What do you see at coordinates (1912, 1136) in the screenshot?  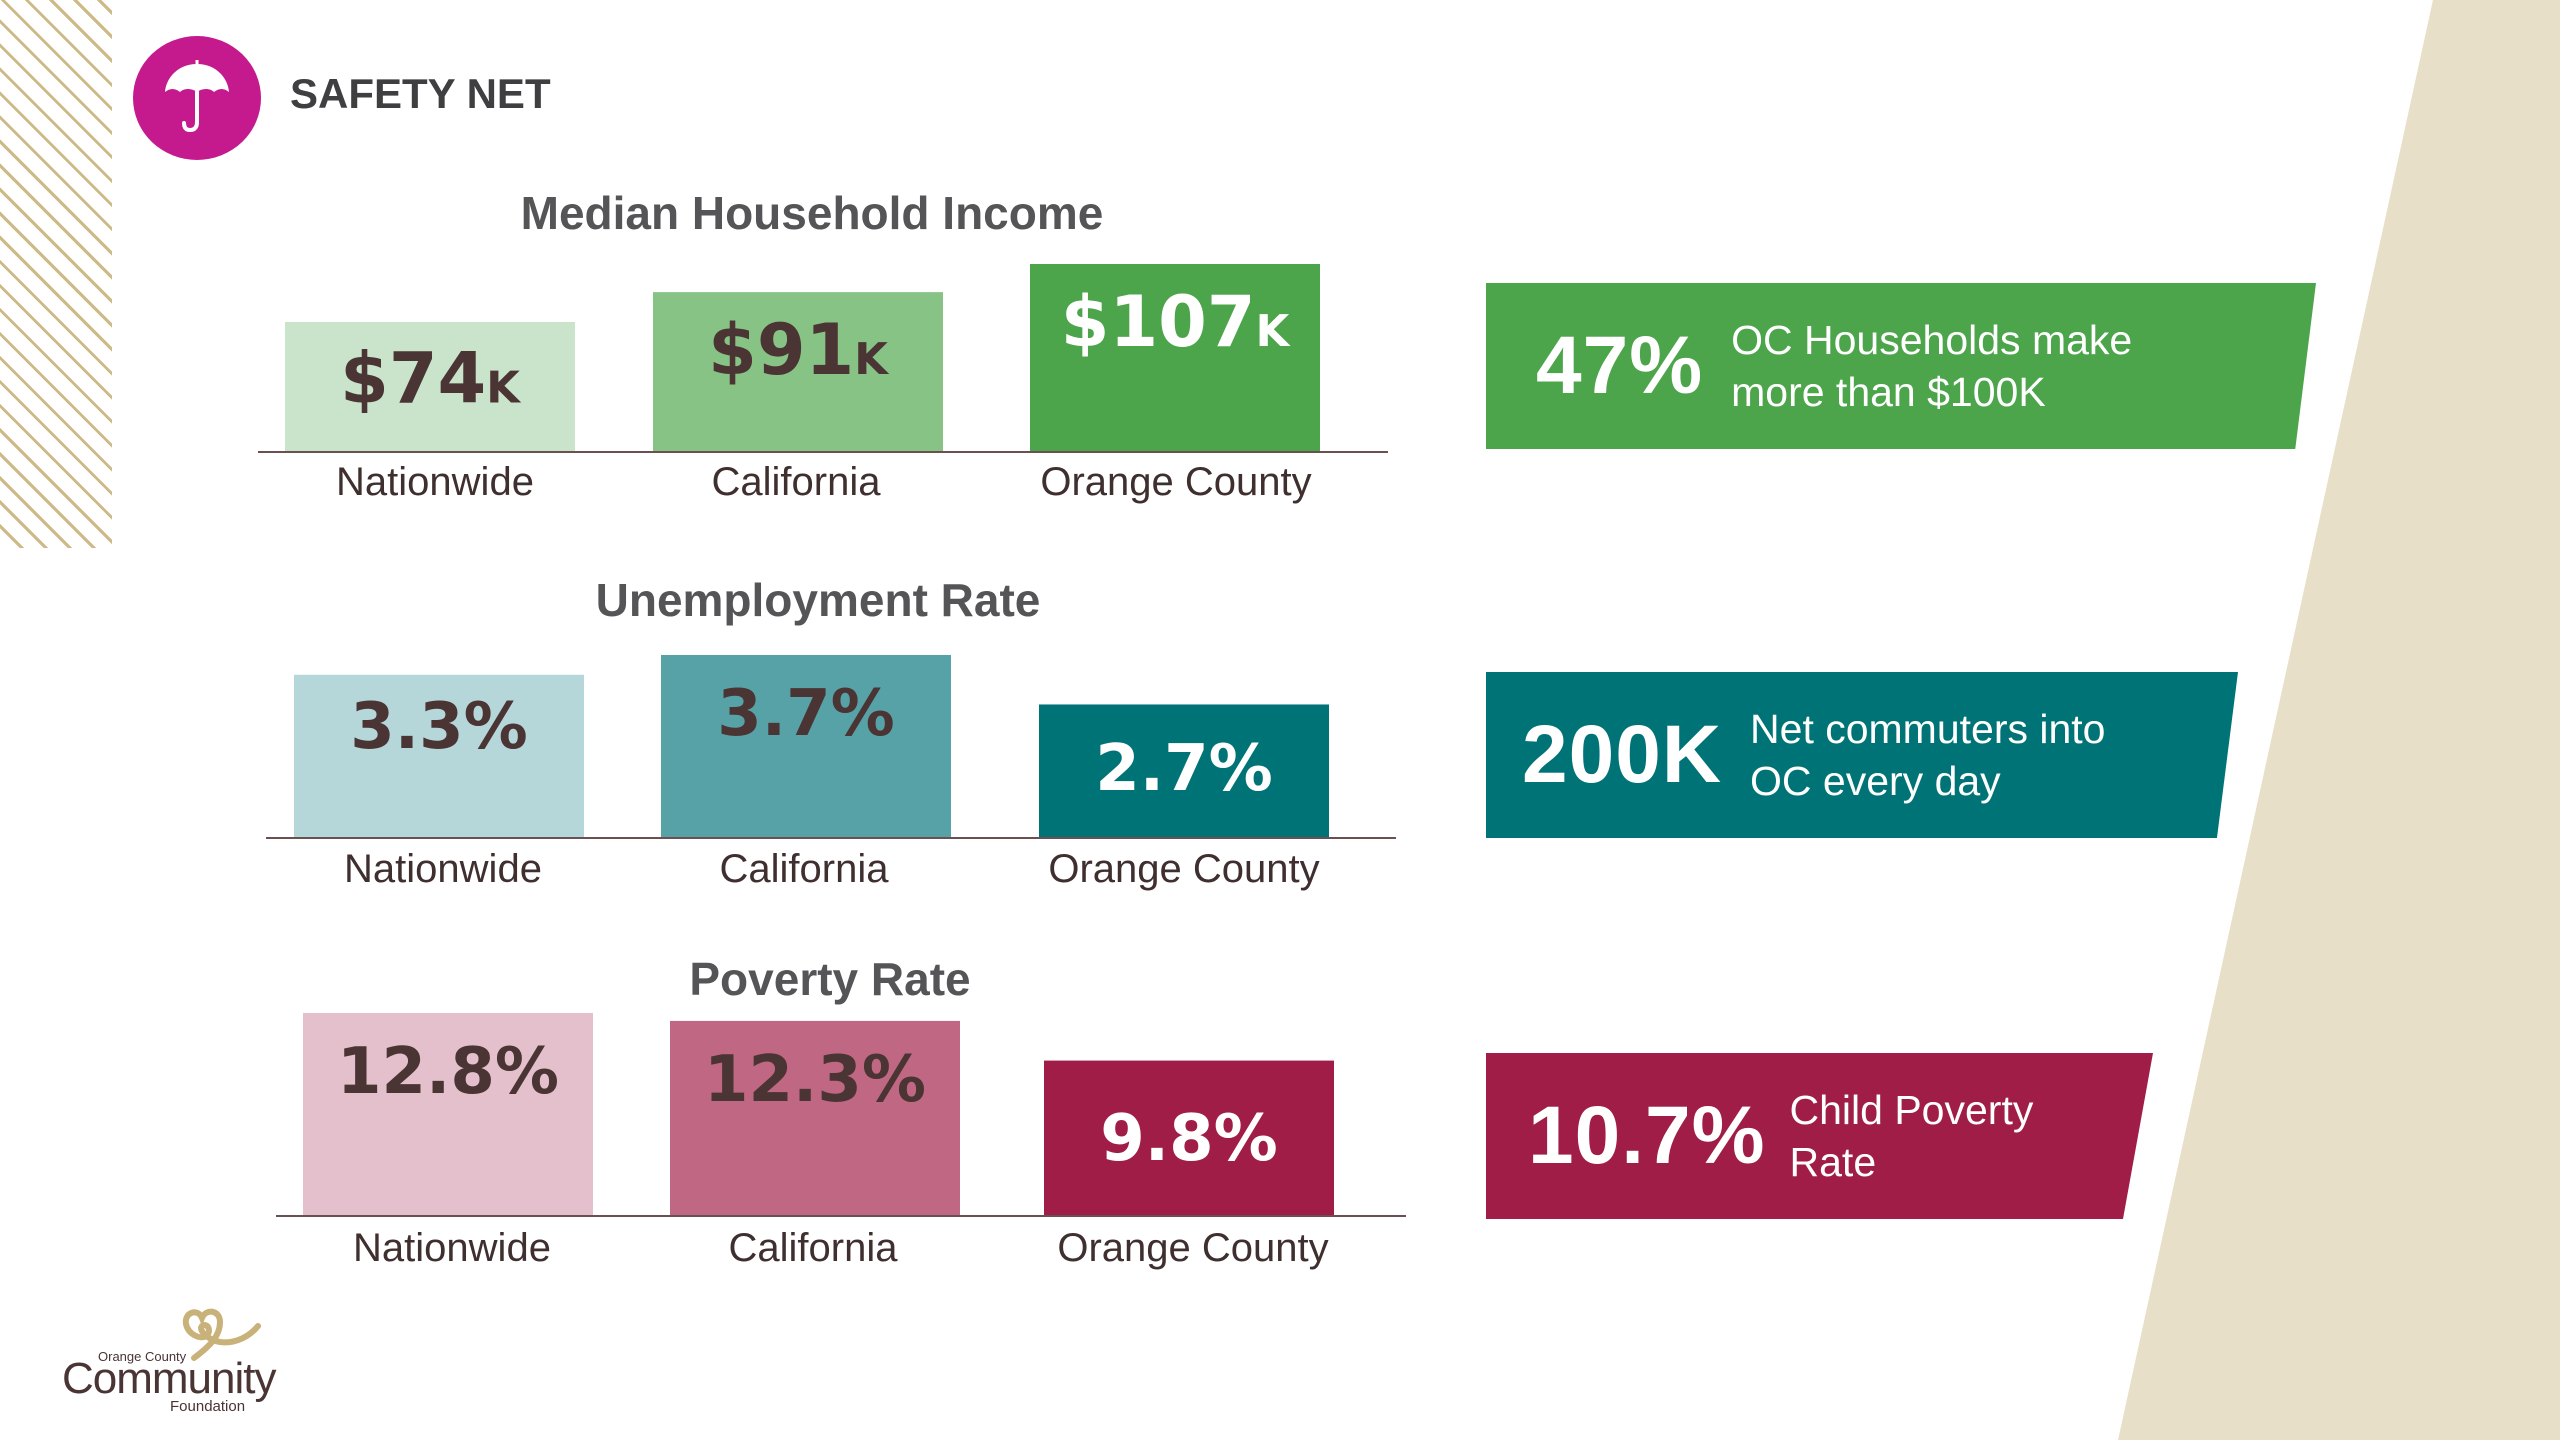 I see `callout-description: Child Poverty Rate` at bounding box center [1912, 1136].